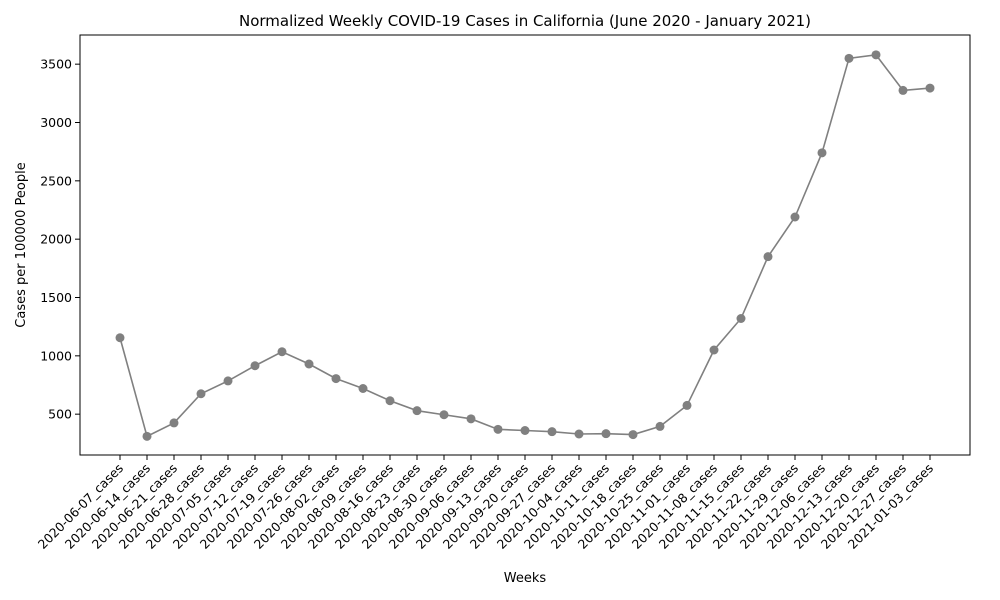  Describe the element at coordinates (56, 180) in the screenshot. I see `y-tick-label: 2500` at that location.